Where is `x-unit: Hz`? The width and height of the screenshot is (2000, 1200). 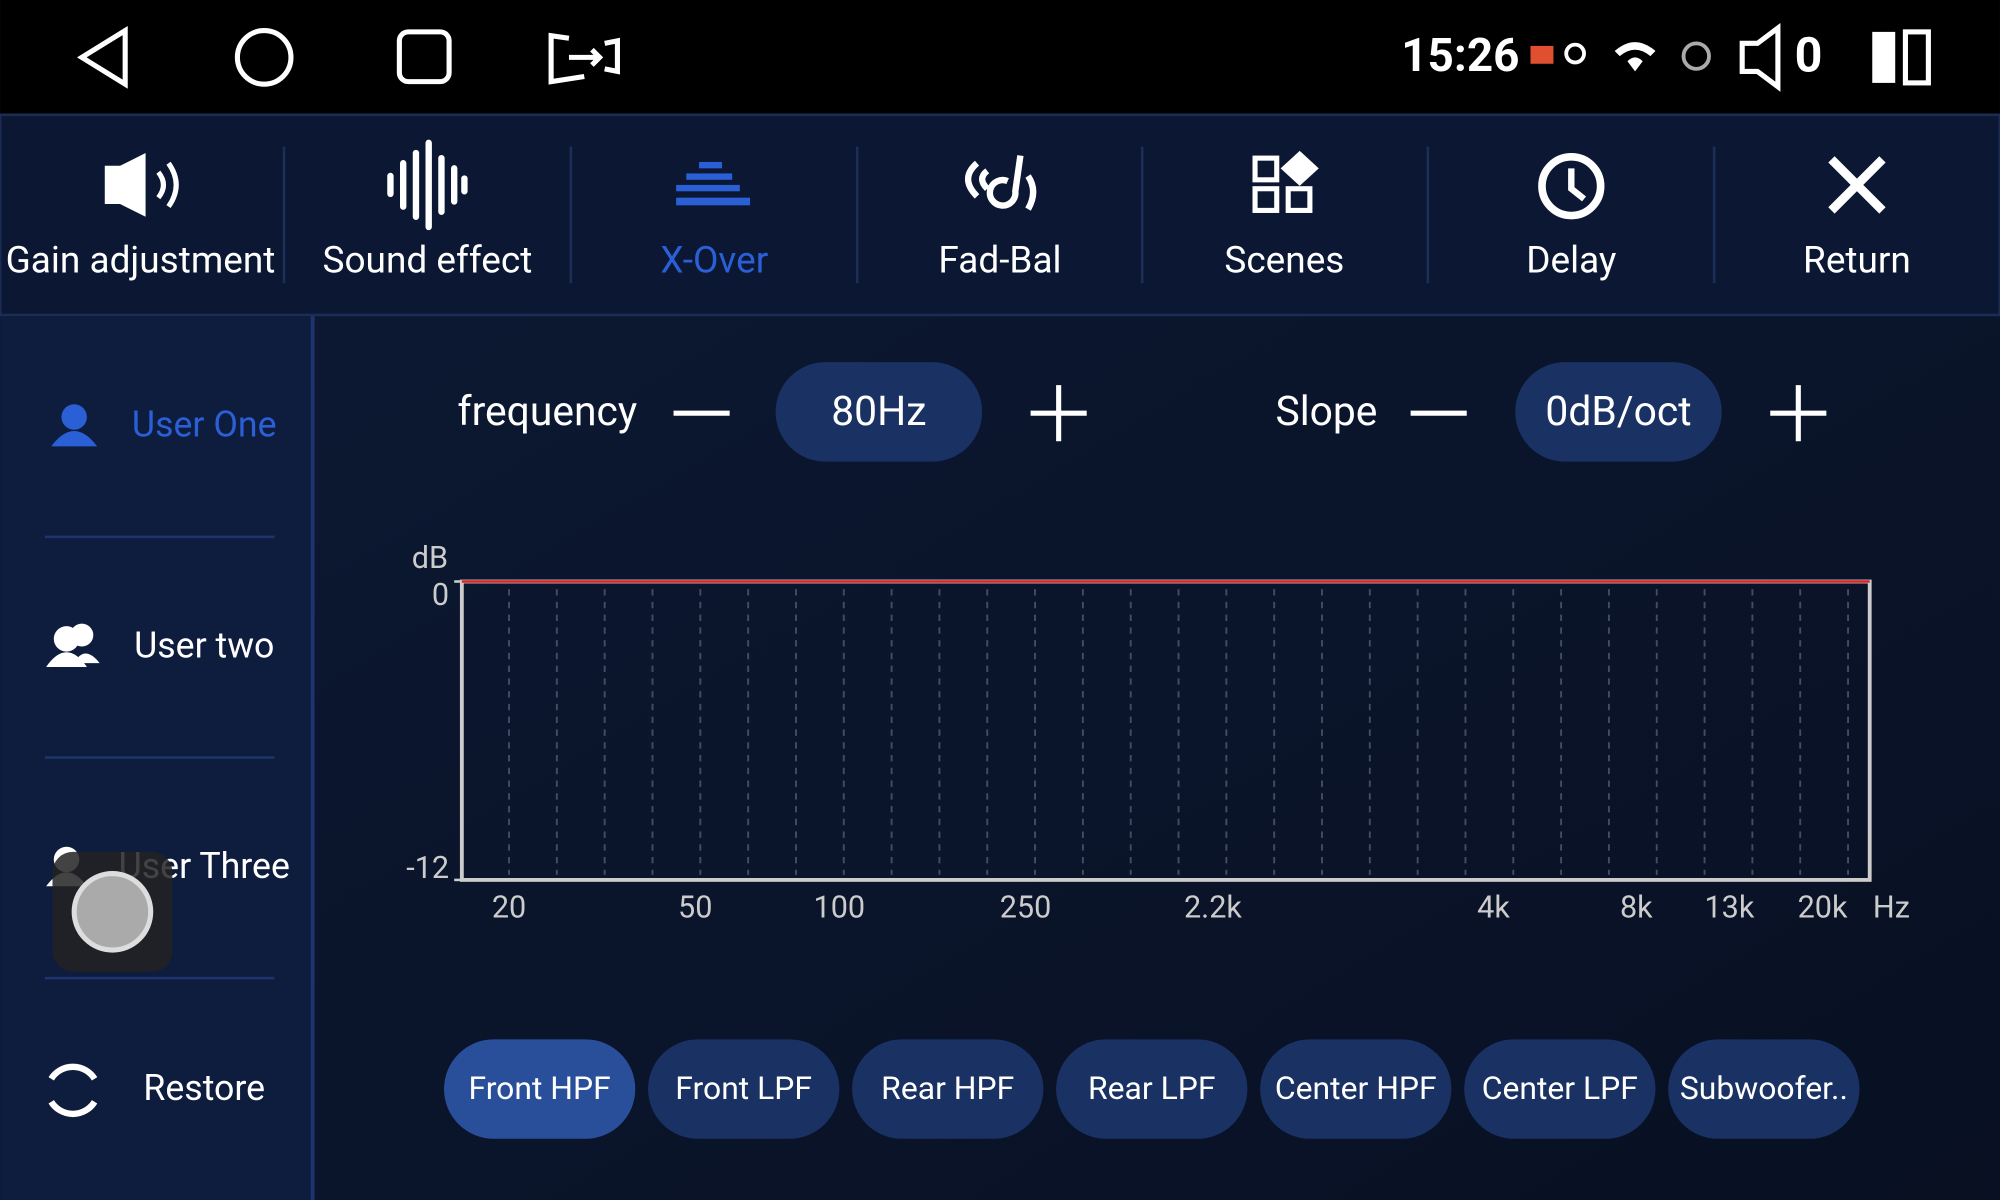
x-unit: Hz is located at coordinates (1891, 907).